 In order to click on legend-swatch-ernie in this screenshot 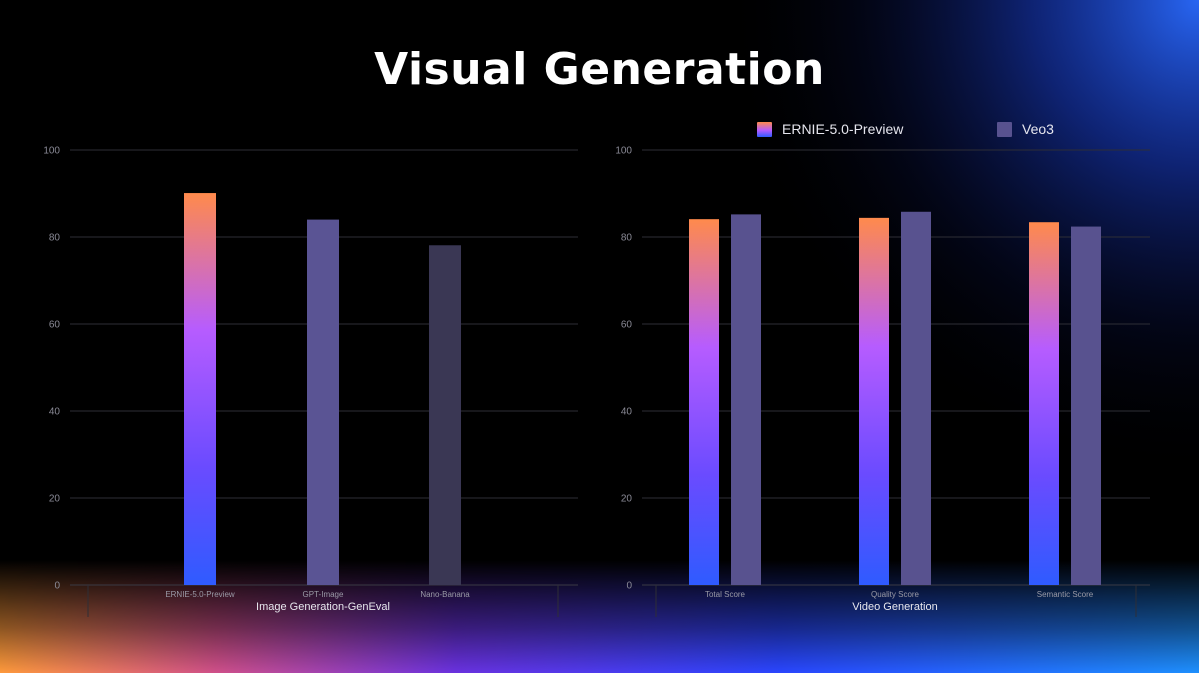, I will do `click(764, 129)`.